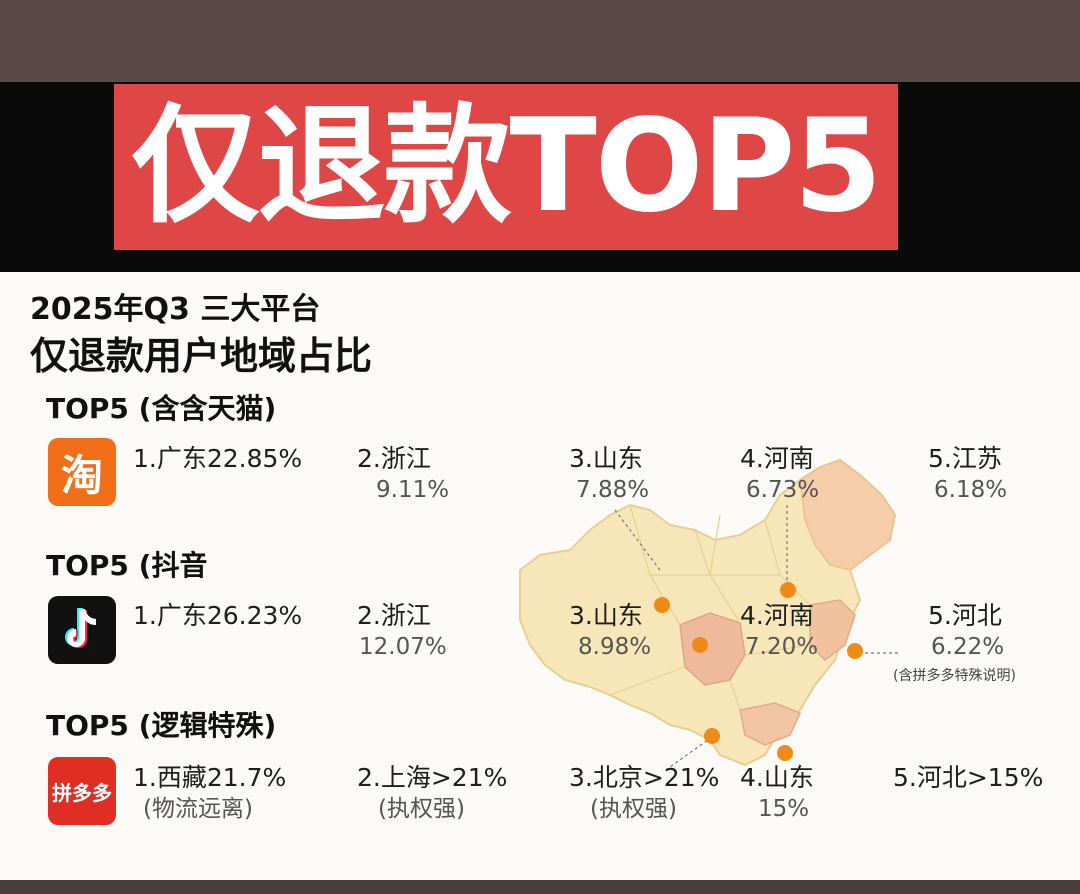  I want to click on province-borders, so click(710, 607).